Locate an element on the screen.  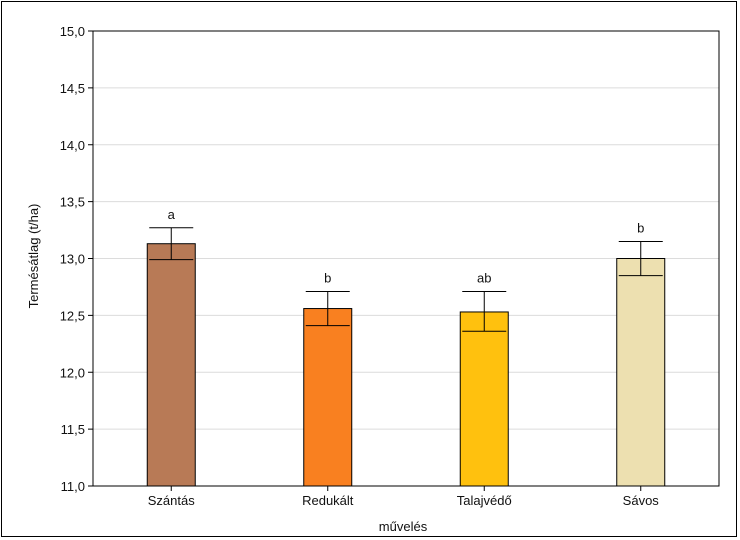
x-tick-label: Sávos is located at coordinates (641, 500).